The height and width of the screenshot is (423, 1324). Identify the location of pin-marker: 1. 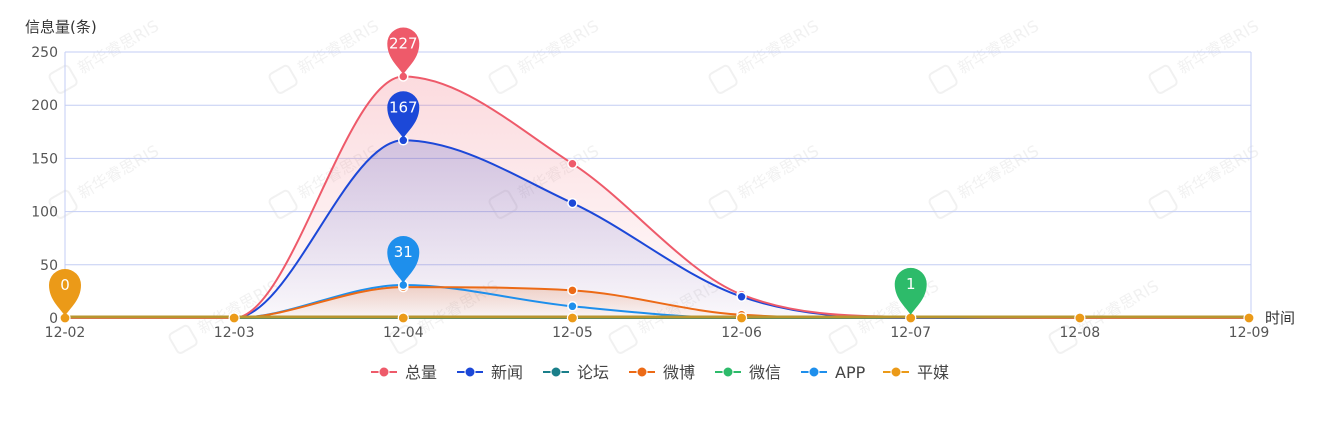
(910, 291).